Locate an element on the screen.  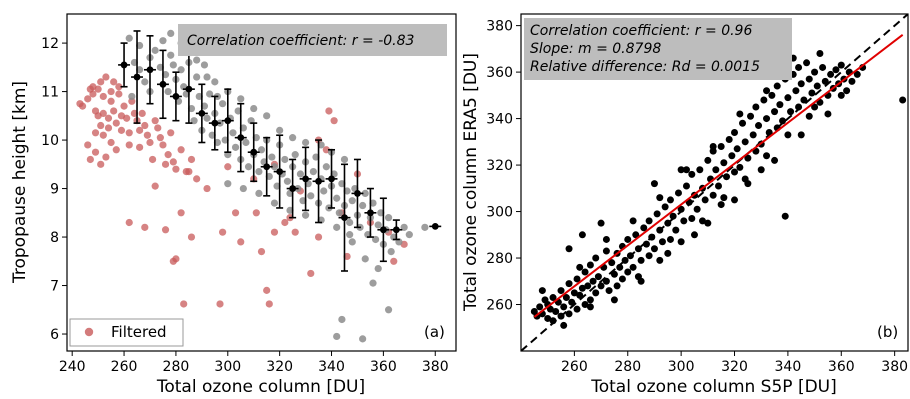
x-tick-label: 260 is located at coordinates (574, 367).